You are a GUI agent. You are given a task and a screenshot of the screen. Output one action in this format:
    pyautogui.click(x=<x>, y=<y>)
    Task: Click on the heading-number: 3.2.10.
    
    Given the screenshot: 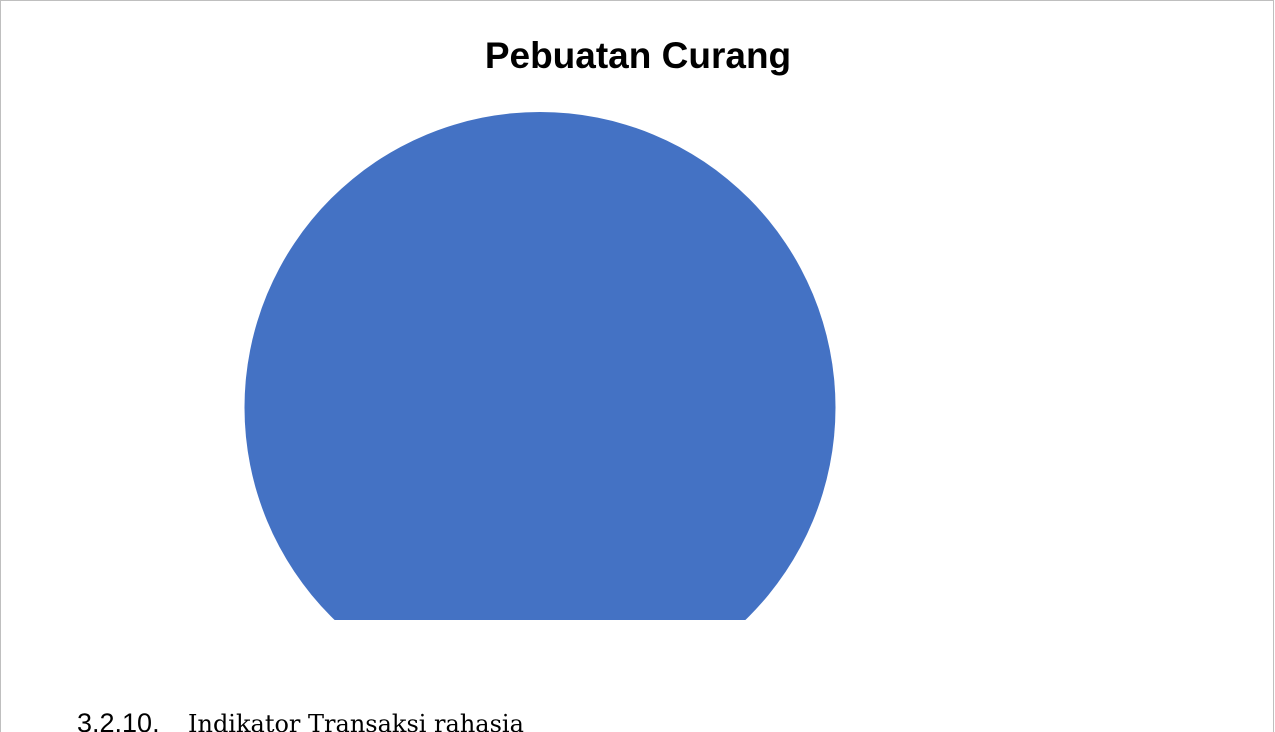 What is the action you would take?
    pyautogui.click(x=118, y=720)
    